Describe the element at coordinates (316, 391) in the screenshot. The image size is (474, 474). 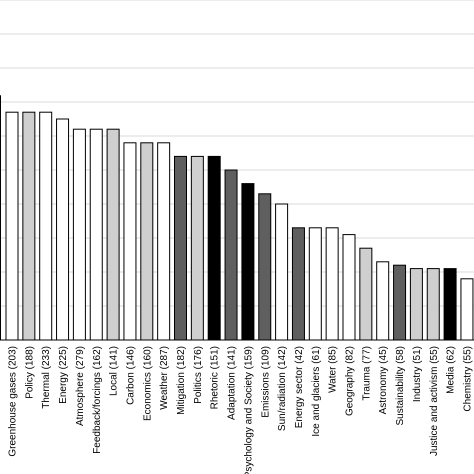
I see `x-tick-label: Ice and glaciers (61)` at that location.